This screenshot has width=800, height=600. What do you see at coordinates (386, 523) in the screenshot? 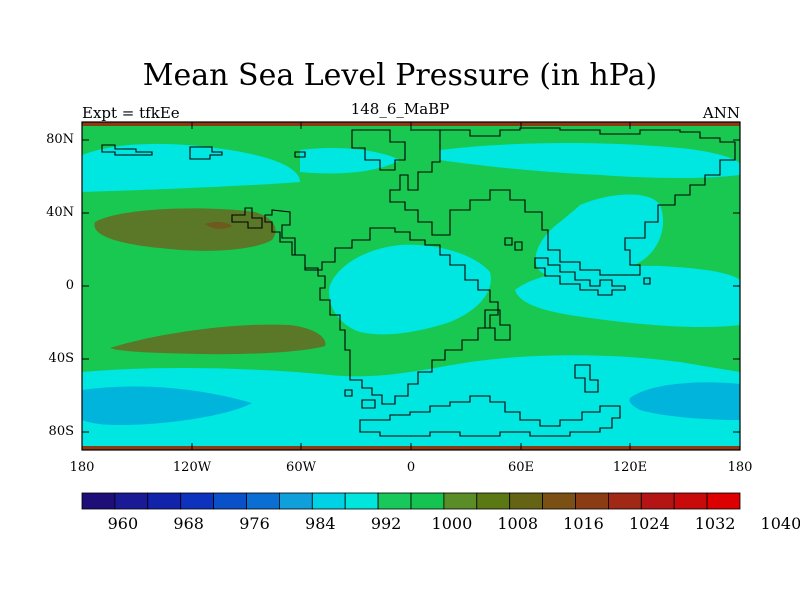
I see `colorbar-label: 992` at bounding box center [386, 523].